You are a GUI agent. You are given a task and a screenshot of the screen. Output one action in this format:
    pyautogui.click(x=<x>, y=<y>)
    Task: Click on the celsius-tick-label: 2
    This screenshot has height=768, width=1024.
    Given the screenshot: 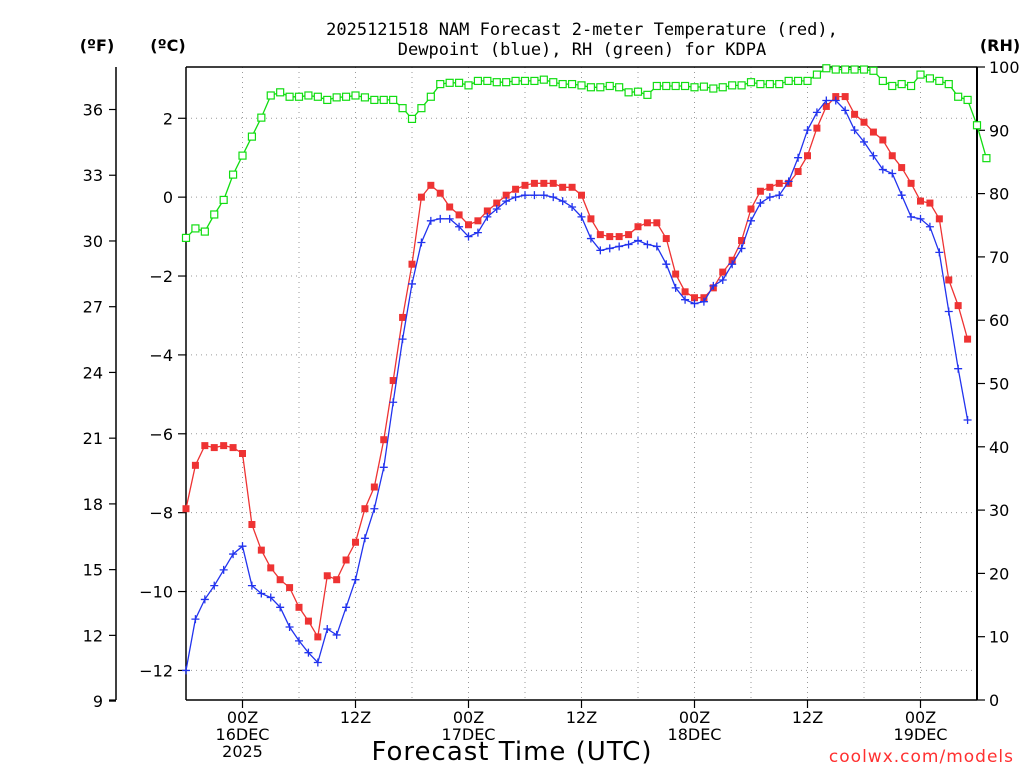 What is the action you would take?
    pyautogui.click(x=168, y=118)
    